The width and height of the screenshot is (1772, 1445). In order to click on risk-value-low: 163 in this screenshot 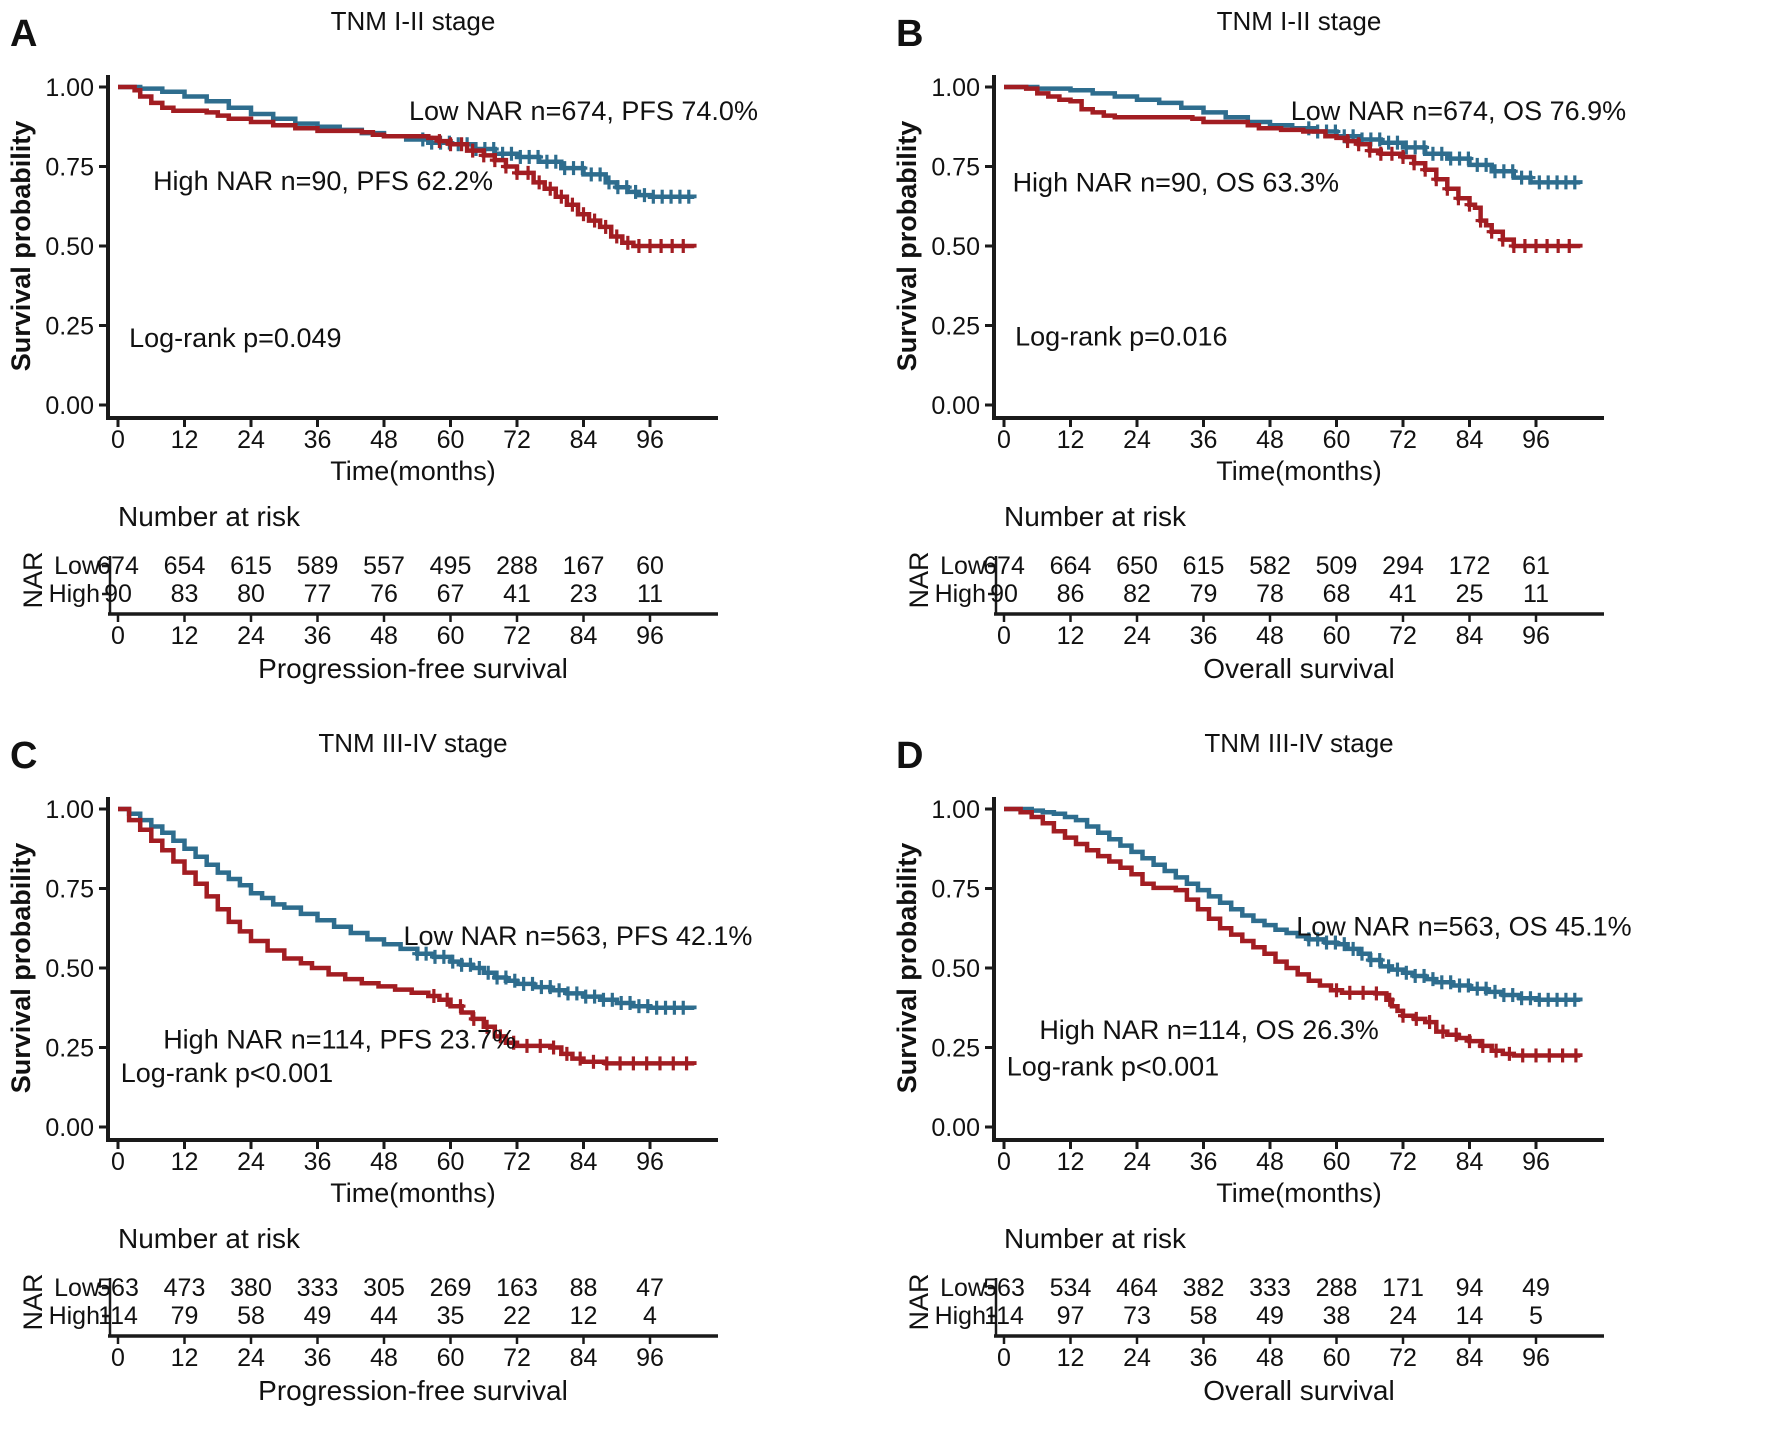, I will do `click(517, 1288)`.